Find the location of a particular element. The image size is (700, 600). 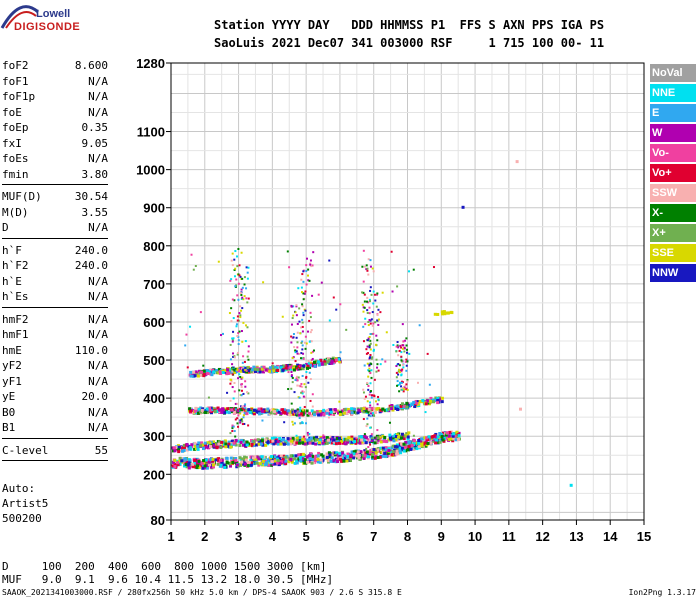

y-tick-label: 400 is located at coordinates (154, 398).